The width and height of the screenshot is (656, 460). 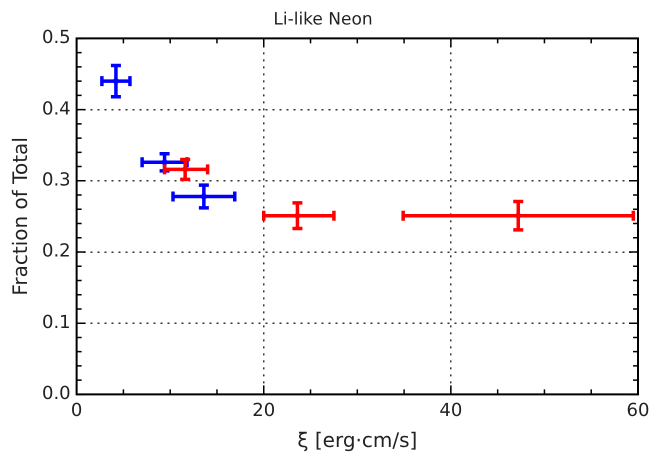 I want to click on y-tick-label: 0.3, so click(x=56, y=179).